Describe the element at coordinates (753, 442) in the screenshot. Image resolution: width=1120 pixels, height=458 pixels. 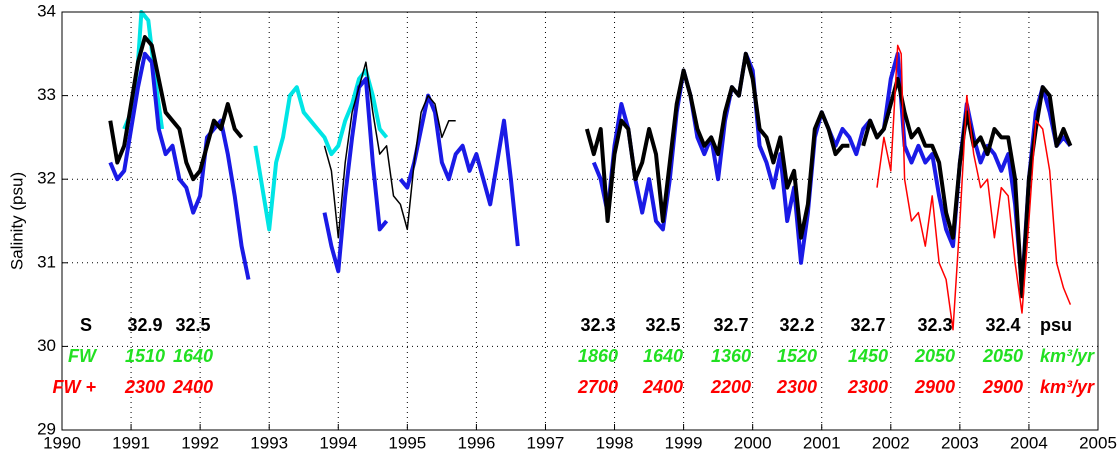
I see `x-tick-label: 2000` at that location.